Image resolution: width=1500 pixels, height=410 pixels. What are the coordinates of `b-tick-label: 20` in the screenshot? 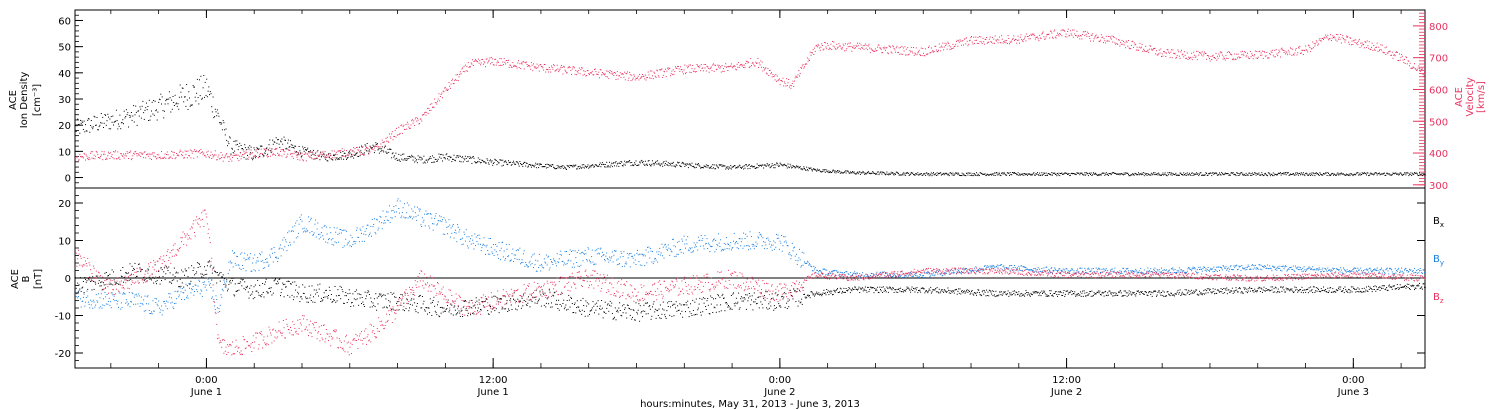 It's located at (64, 204).